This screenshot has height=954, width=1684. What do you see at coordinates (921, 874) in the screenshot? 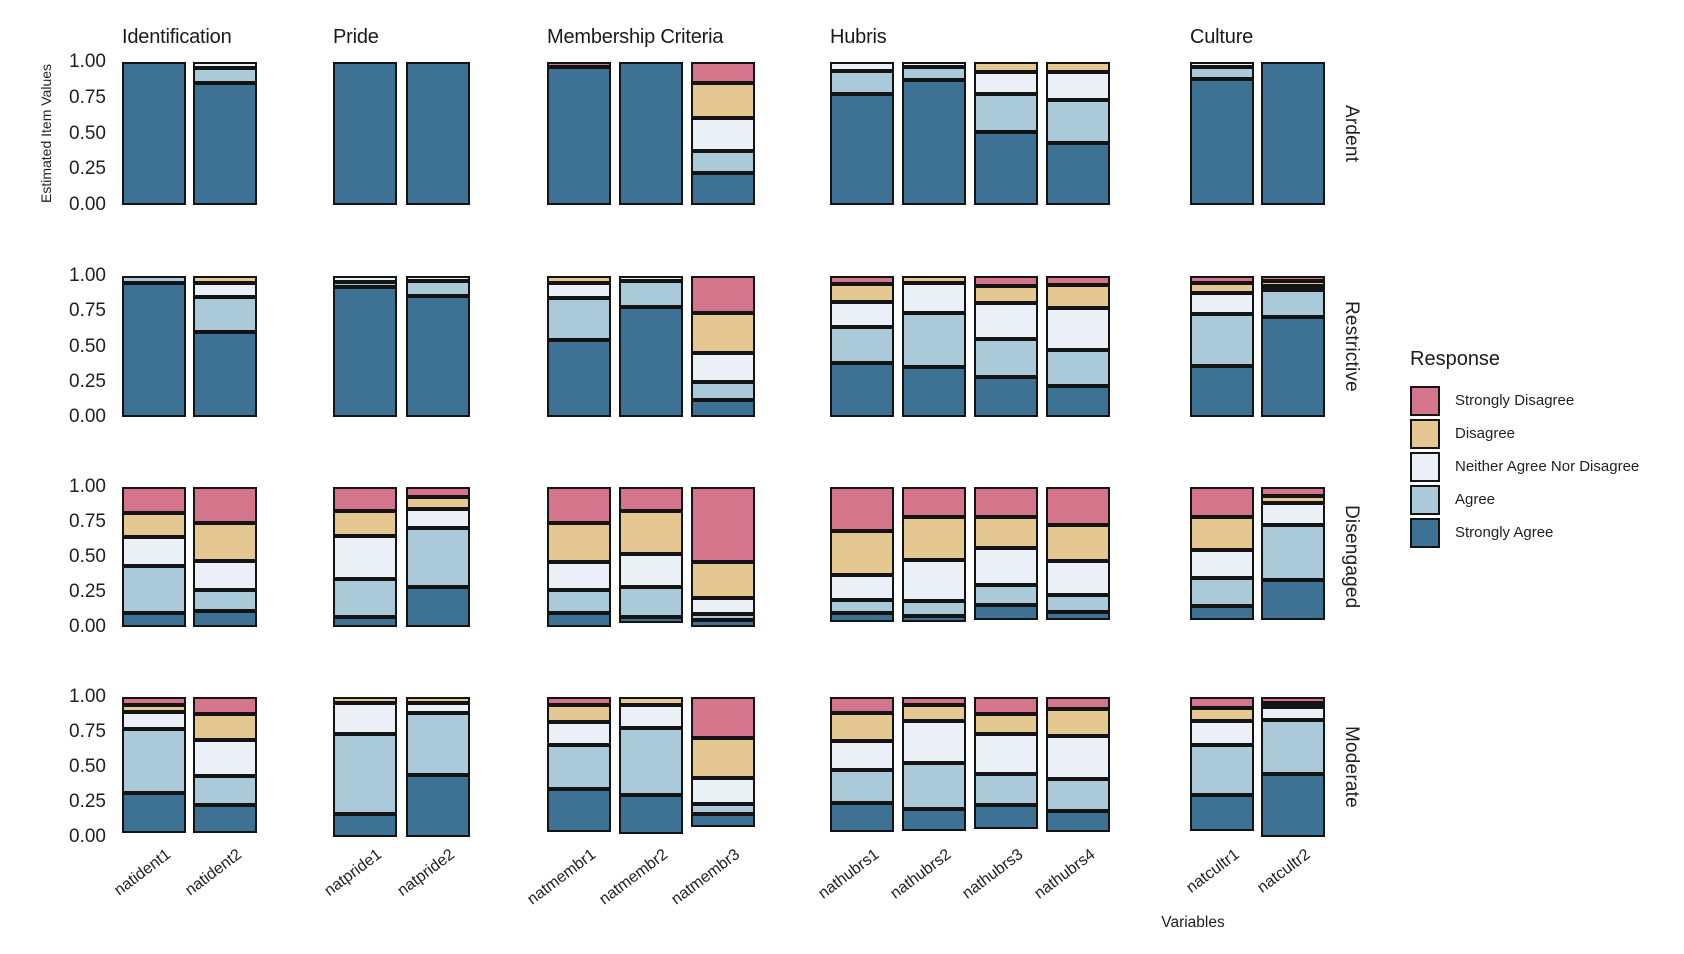
I see `x-tick-label: nathubrs2` at bounding box center [921, 874].